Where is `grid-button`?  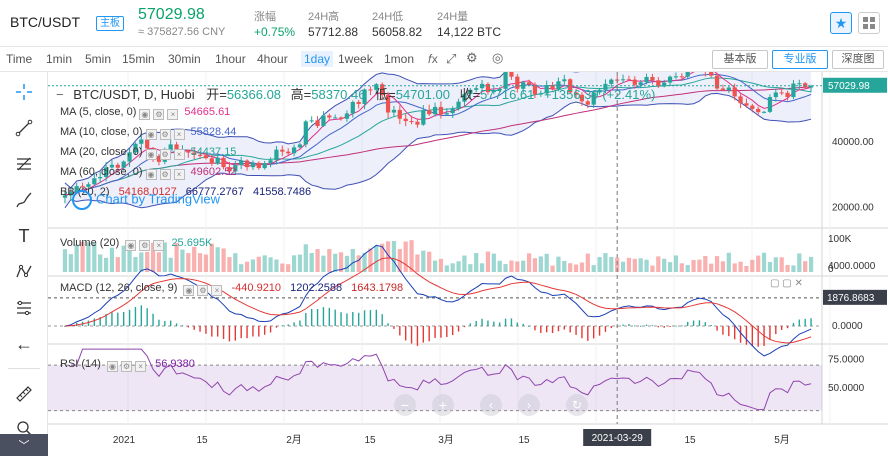
grid-button is located at coordinates (869, 23).